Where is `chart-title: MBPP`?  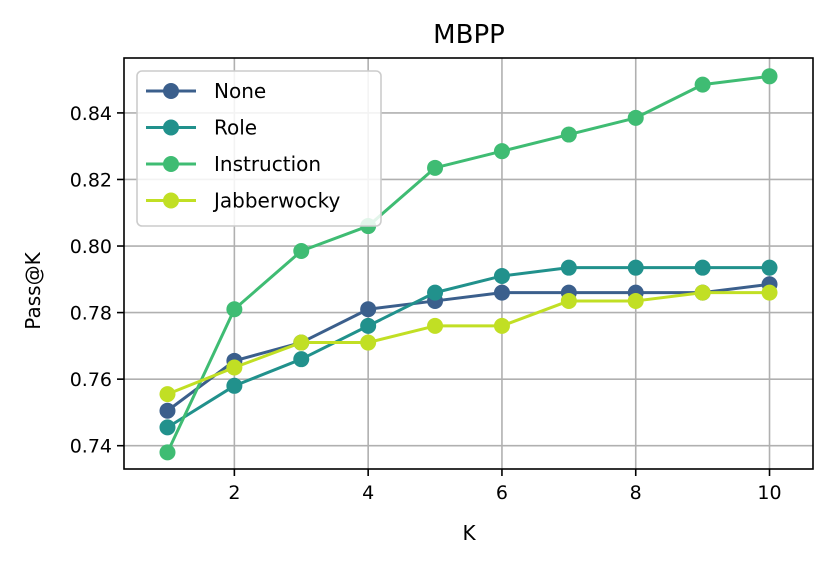 chart-title: MBPP is located at coordinates (469, 35).